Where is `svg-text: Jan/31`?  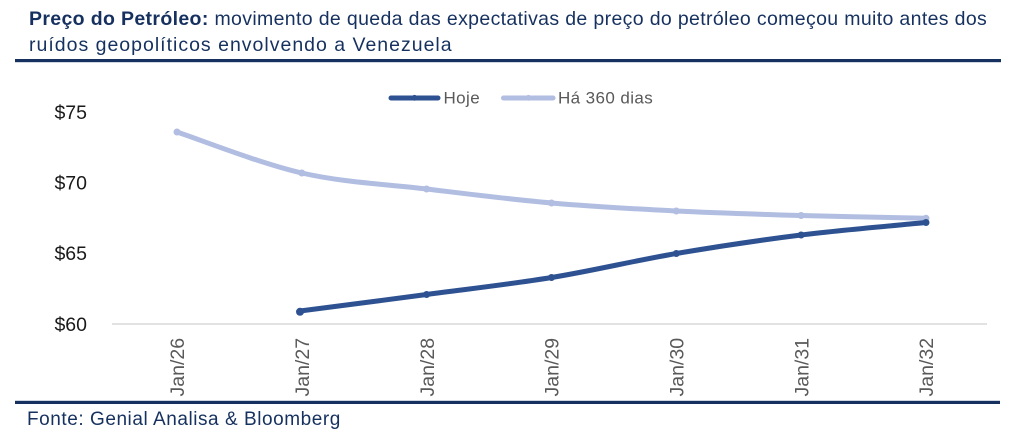
svg-text: Jan/31 is located at coordinates (802, 367).